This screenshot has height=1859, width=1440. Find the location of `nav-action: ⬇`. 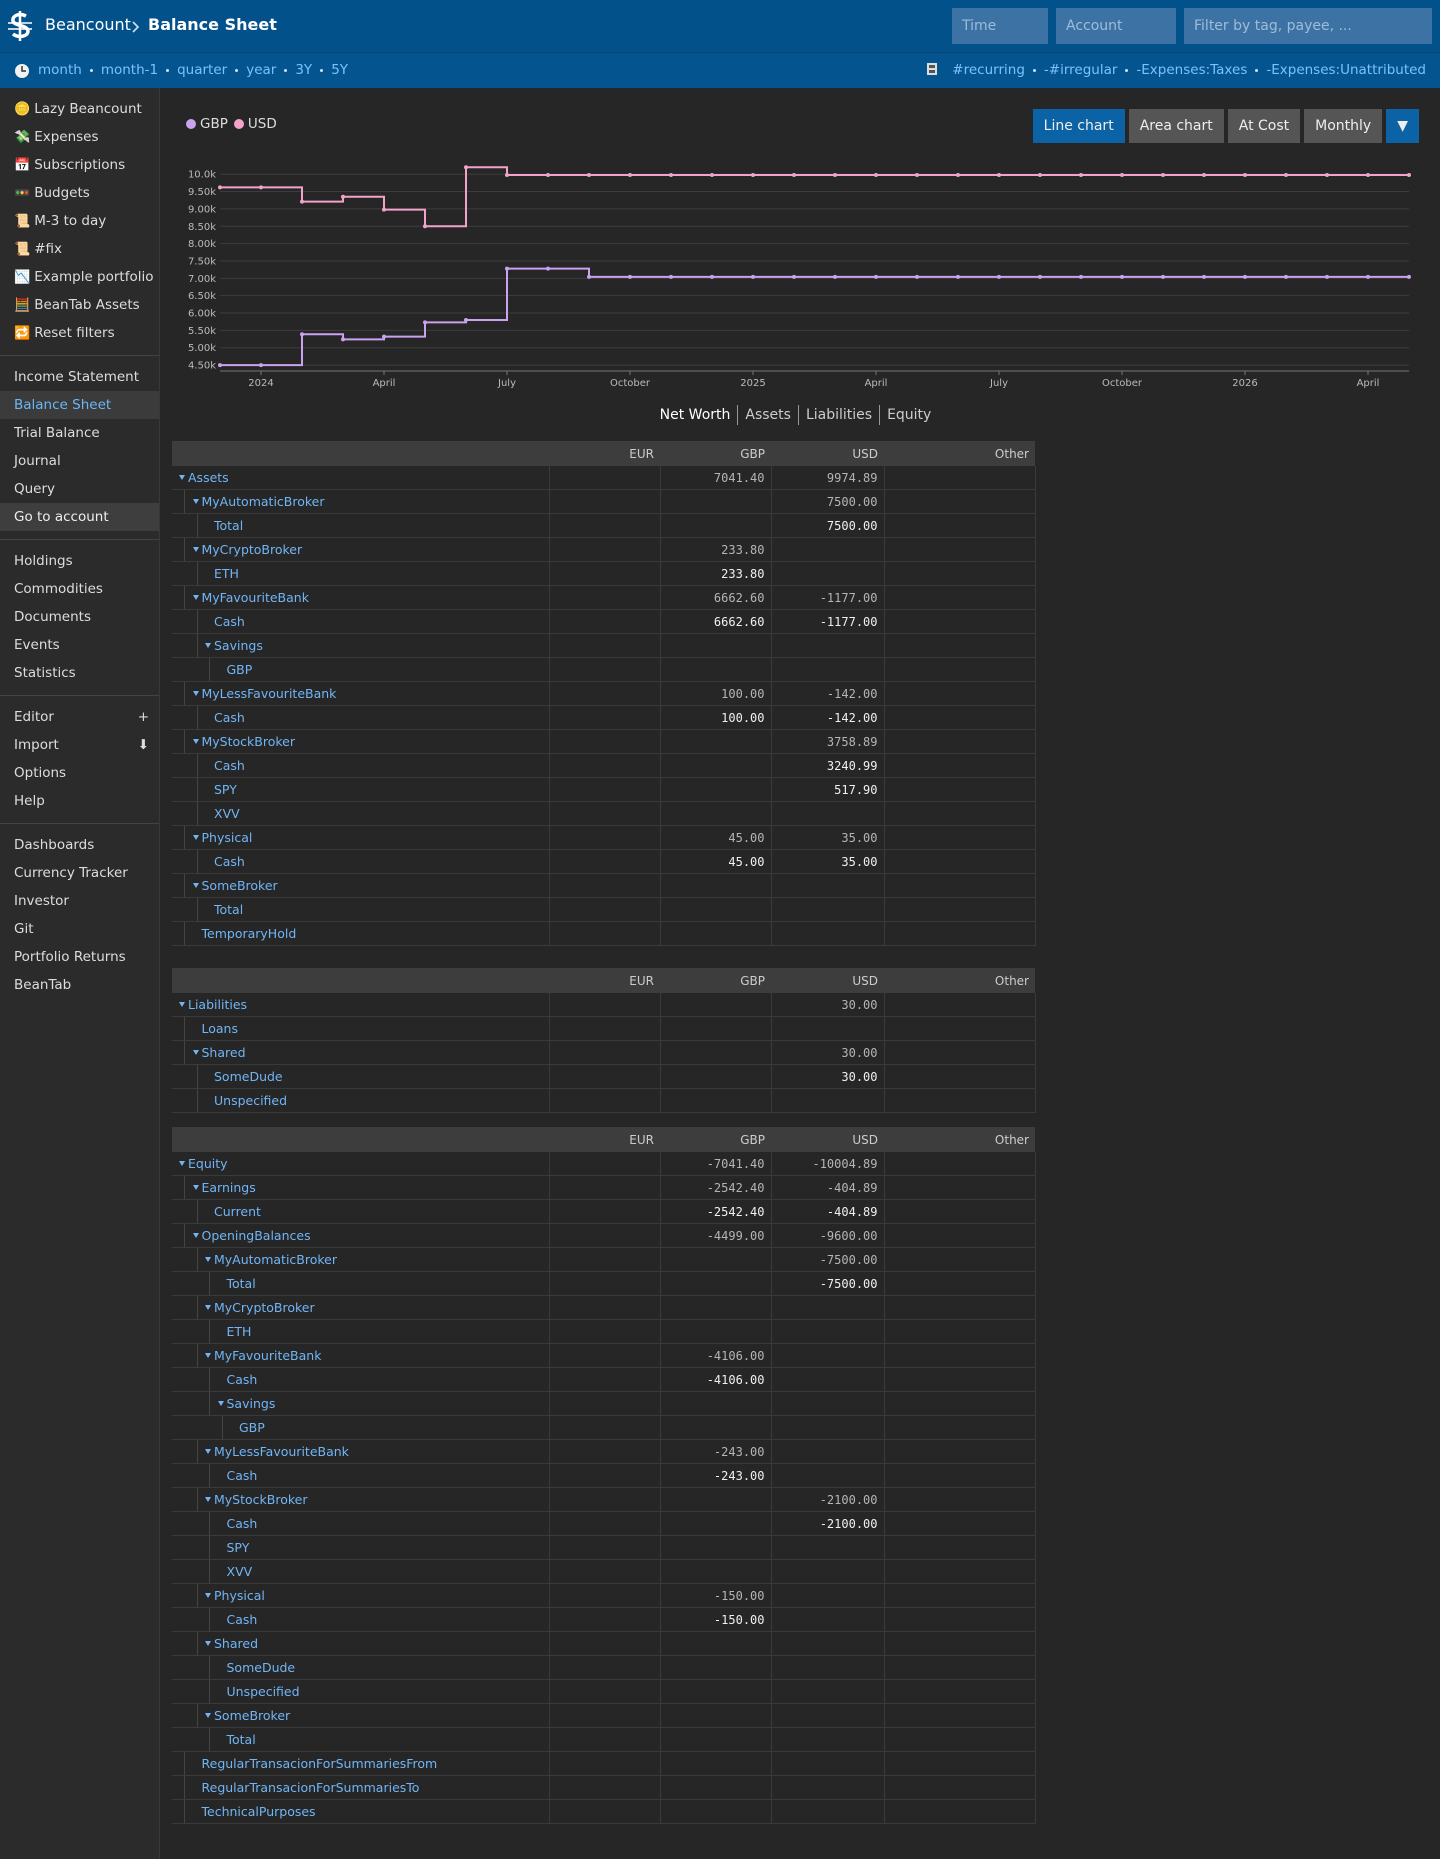

nav-action: ⬇ is located at coordinates (143, 745).